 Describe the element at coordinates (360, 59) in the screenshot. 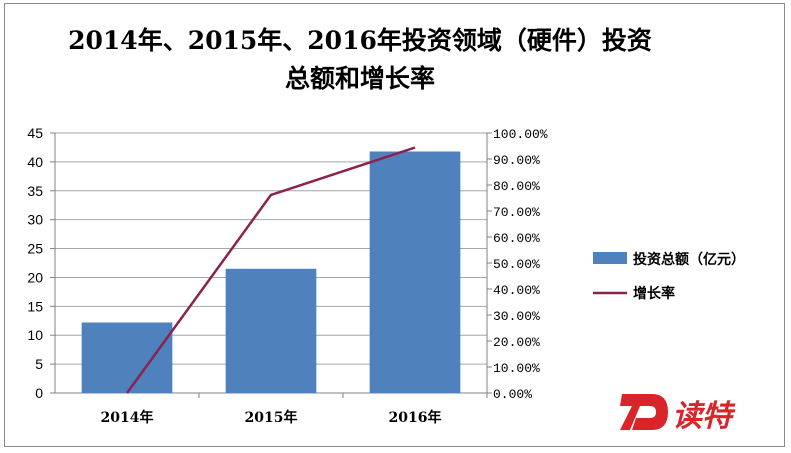

I see `chart-title: 2014年、2015年、2016年投资领域（硬件）投资总额和增长率` at that location.